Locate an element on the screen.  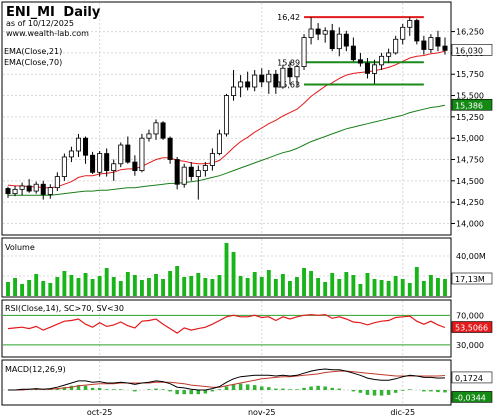
rsi-last-label-box is located at coordinates (472, 327).